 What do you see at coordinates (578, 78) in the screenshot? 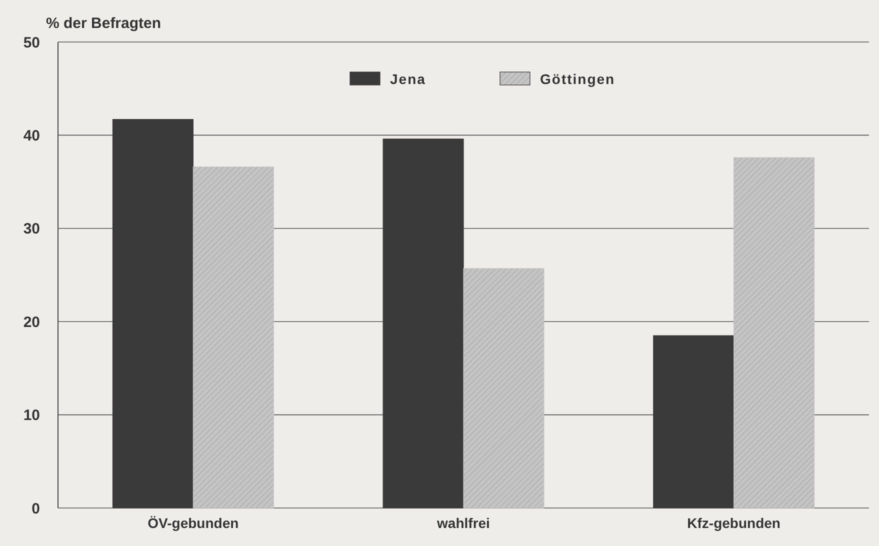
I see `legend-label: Göttingen` at bounding box center [578, 78].